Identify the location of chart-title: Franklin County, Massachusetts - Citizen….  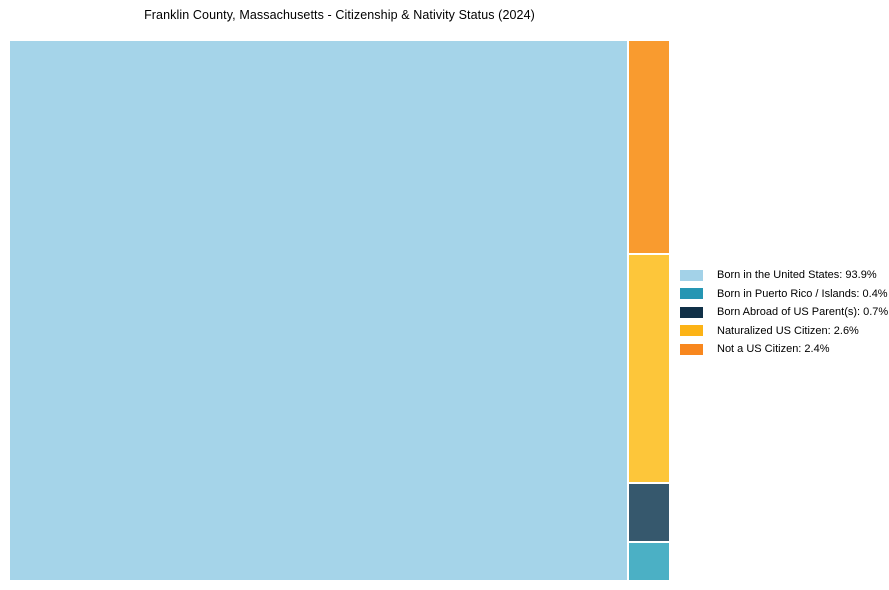
(339, 15).